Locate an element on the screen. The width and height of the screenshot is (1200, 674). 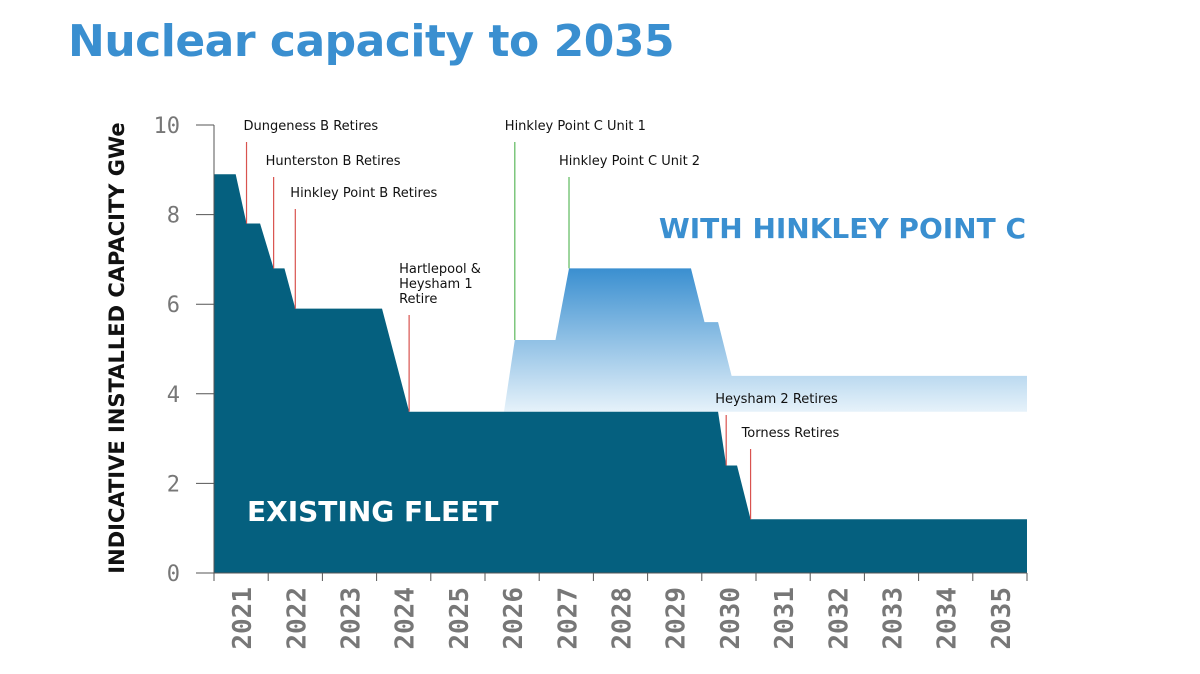
annotation-line-text: Hartlepool & is located at coordinates (440, 269).